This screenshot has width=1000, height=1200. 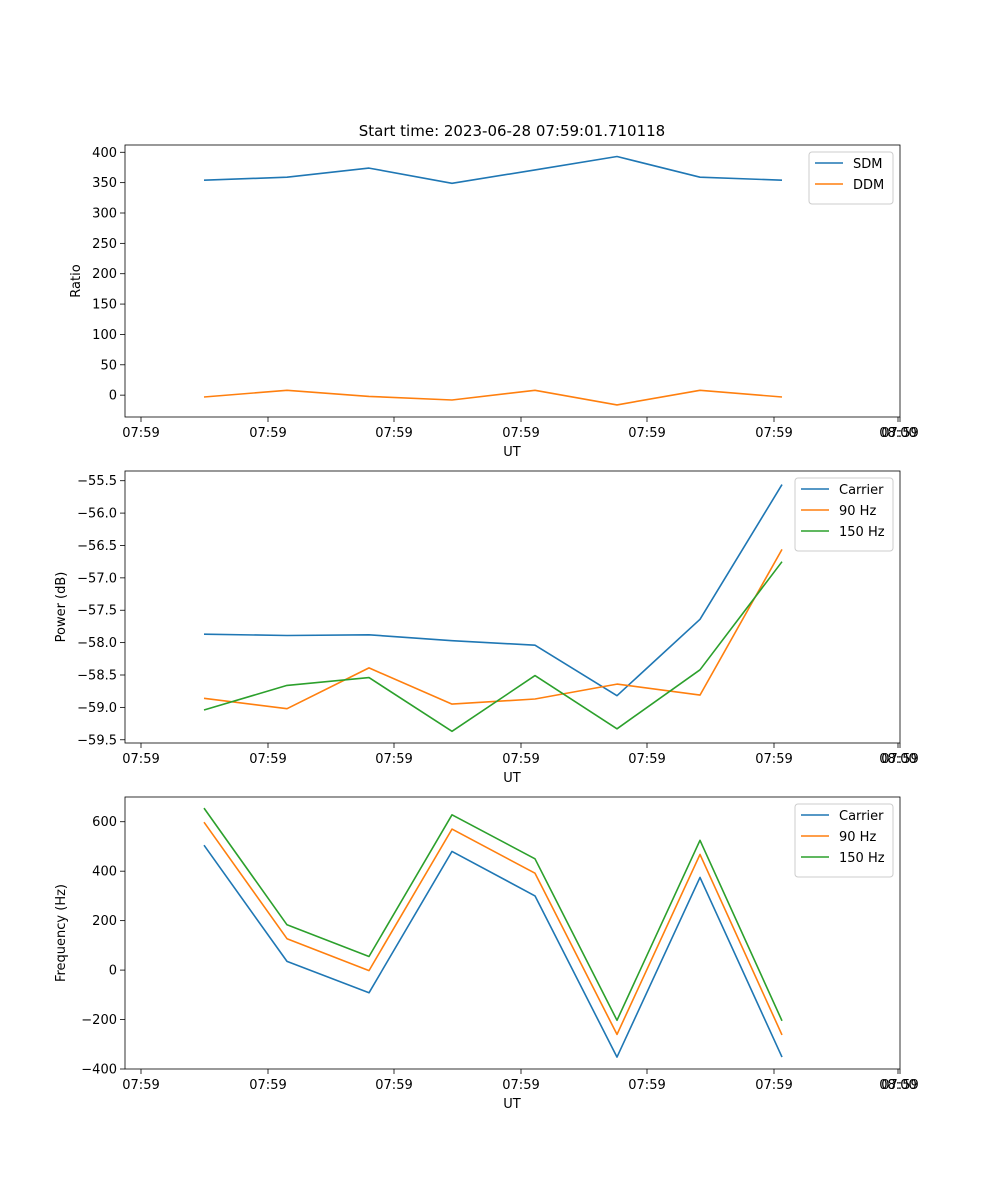 I want to click on y-tick-label: −58.0, so click(x=97, y=643).